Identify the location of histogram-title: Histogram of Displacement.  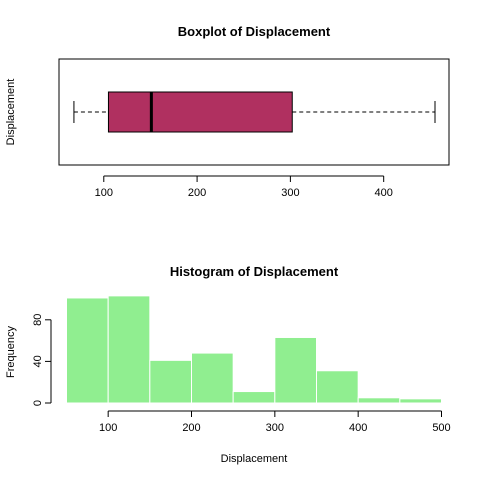
(254, 271).